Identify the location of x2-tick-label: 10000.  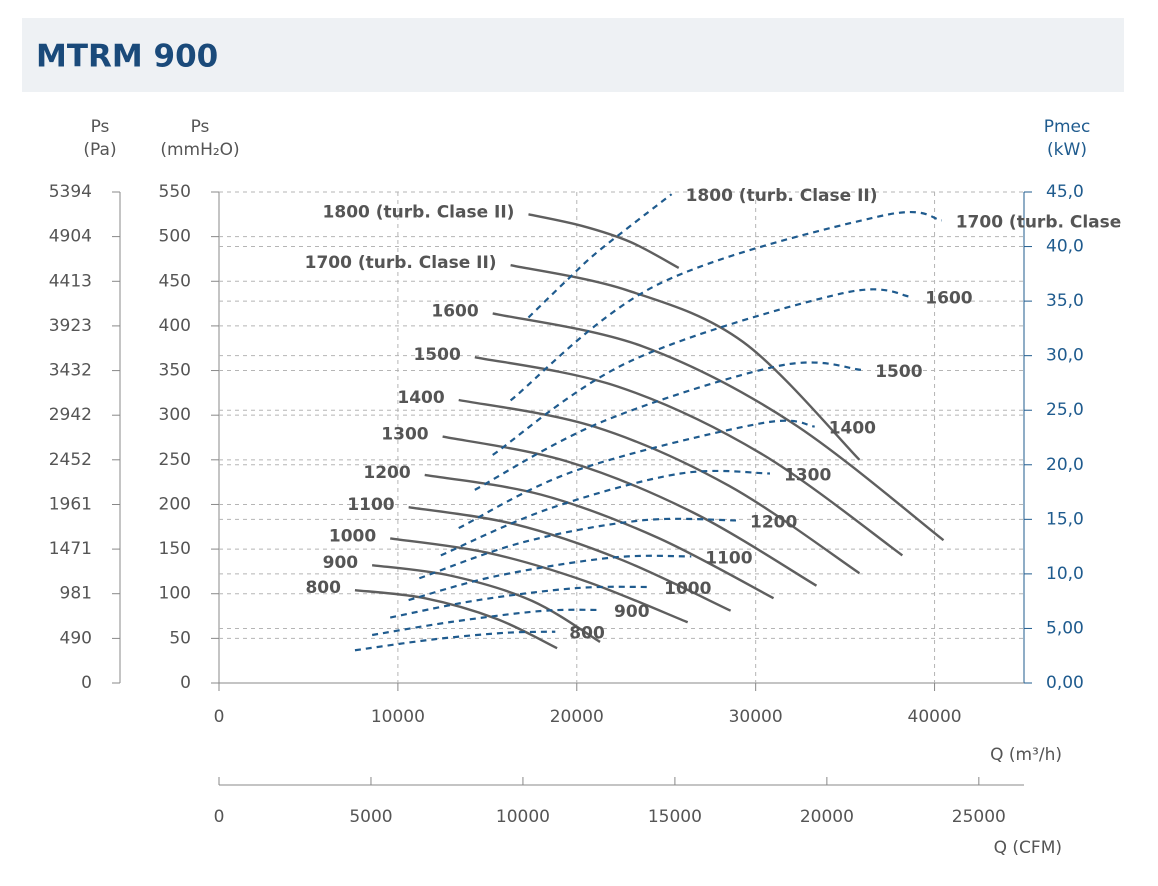
(523, 817).